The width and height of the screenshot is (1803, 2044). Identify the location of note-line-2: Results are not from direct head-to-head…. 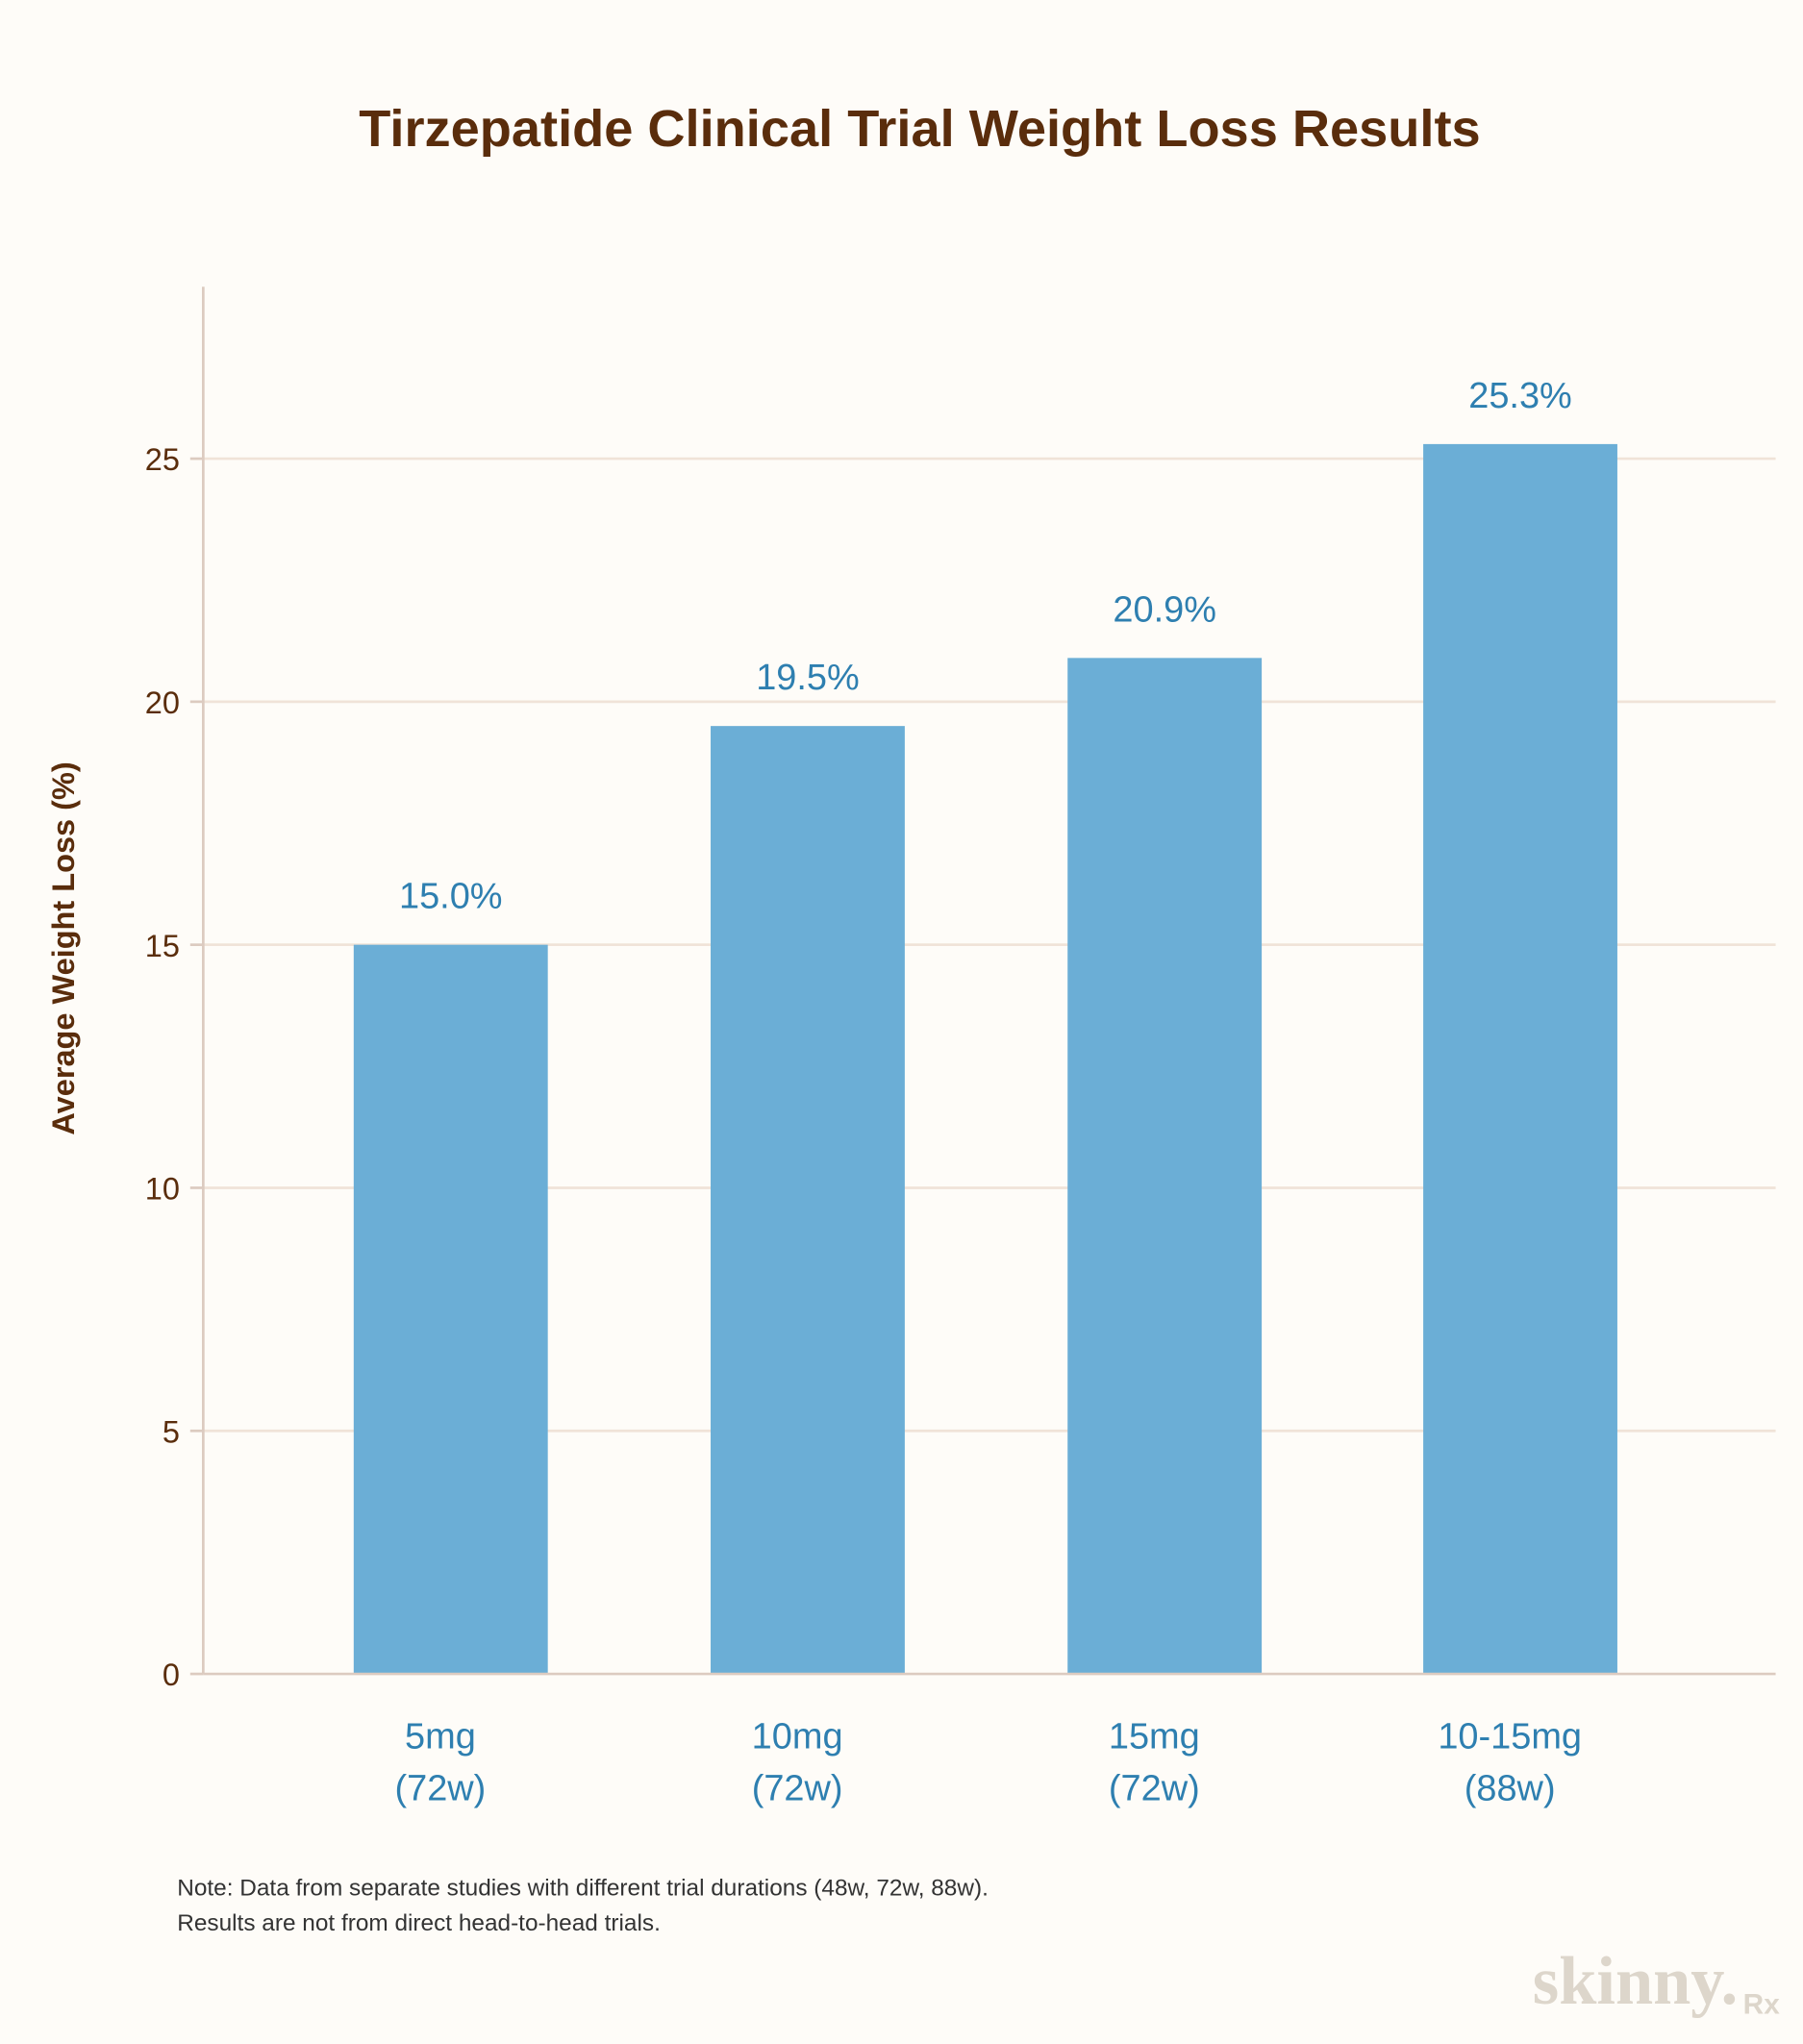
(419, 1923).